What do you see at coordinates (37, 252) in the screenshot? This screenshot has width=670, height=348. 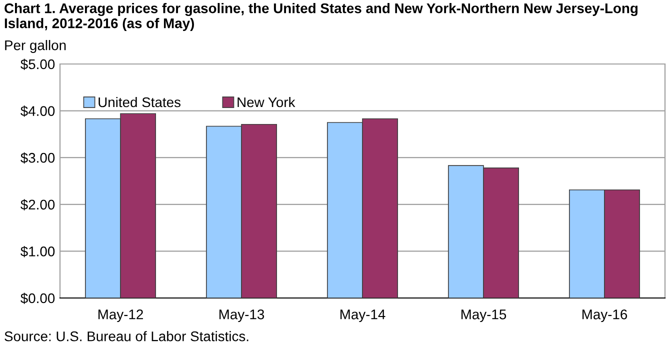 I see `y-tick-label: $1.00` at bounding box center [37, 252].